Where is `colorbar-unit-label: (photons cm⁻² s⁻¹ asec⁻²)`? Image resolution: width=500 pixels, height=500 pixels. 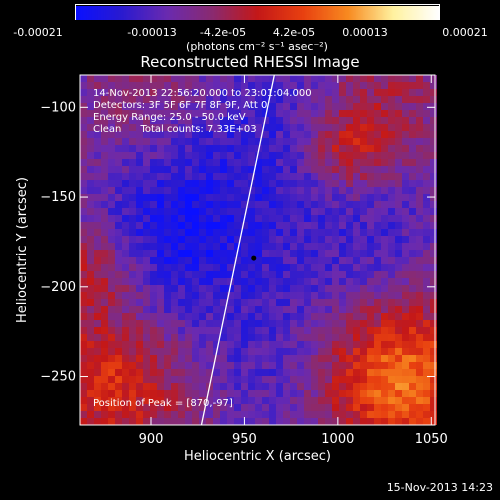
colorbar-unit-label: (photons cm⁻² s⁻¹ asec⁻²) is located at coordinates (257, 46).